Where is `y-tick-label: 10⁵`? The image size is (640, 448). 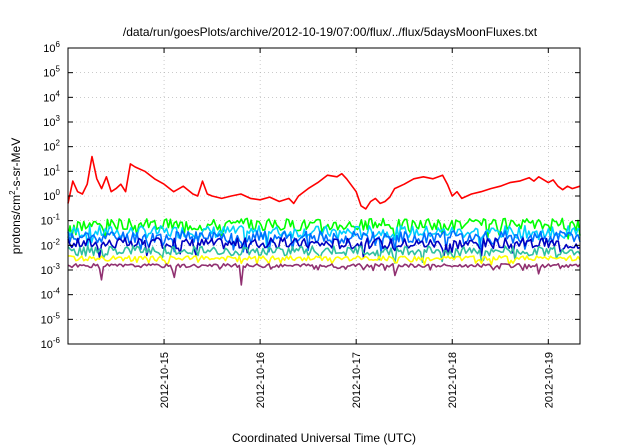
y-tick-label: 10⁵ is located at coordinates (51, 72).